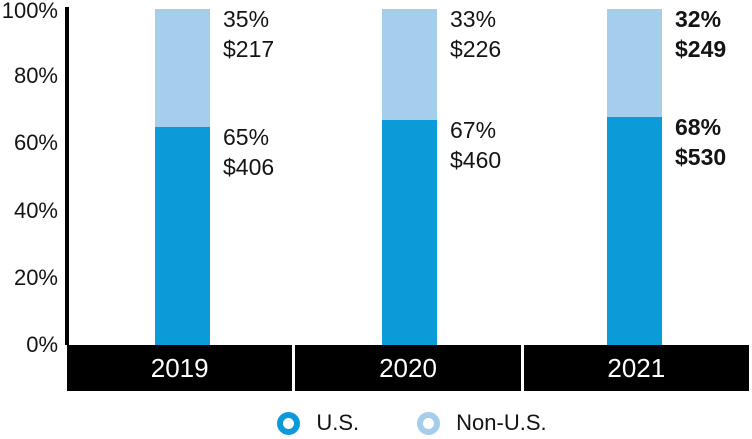 The height and width of the screenshot is (439, 752). I want to click on pct-label: 68%, so click(698, 127).